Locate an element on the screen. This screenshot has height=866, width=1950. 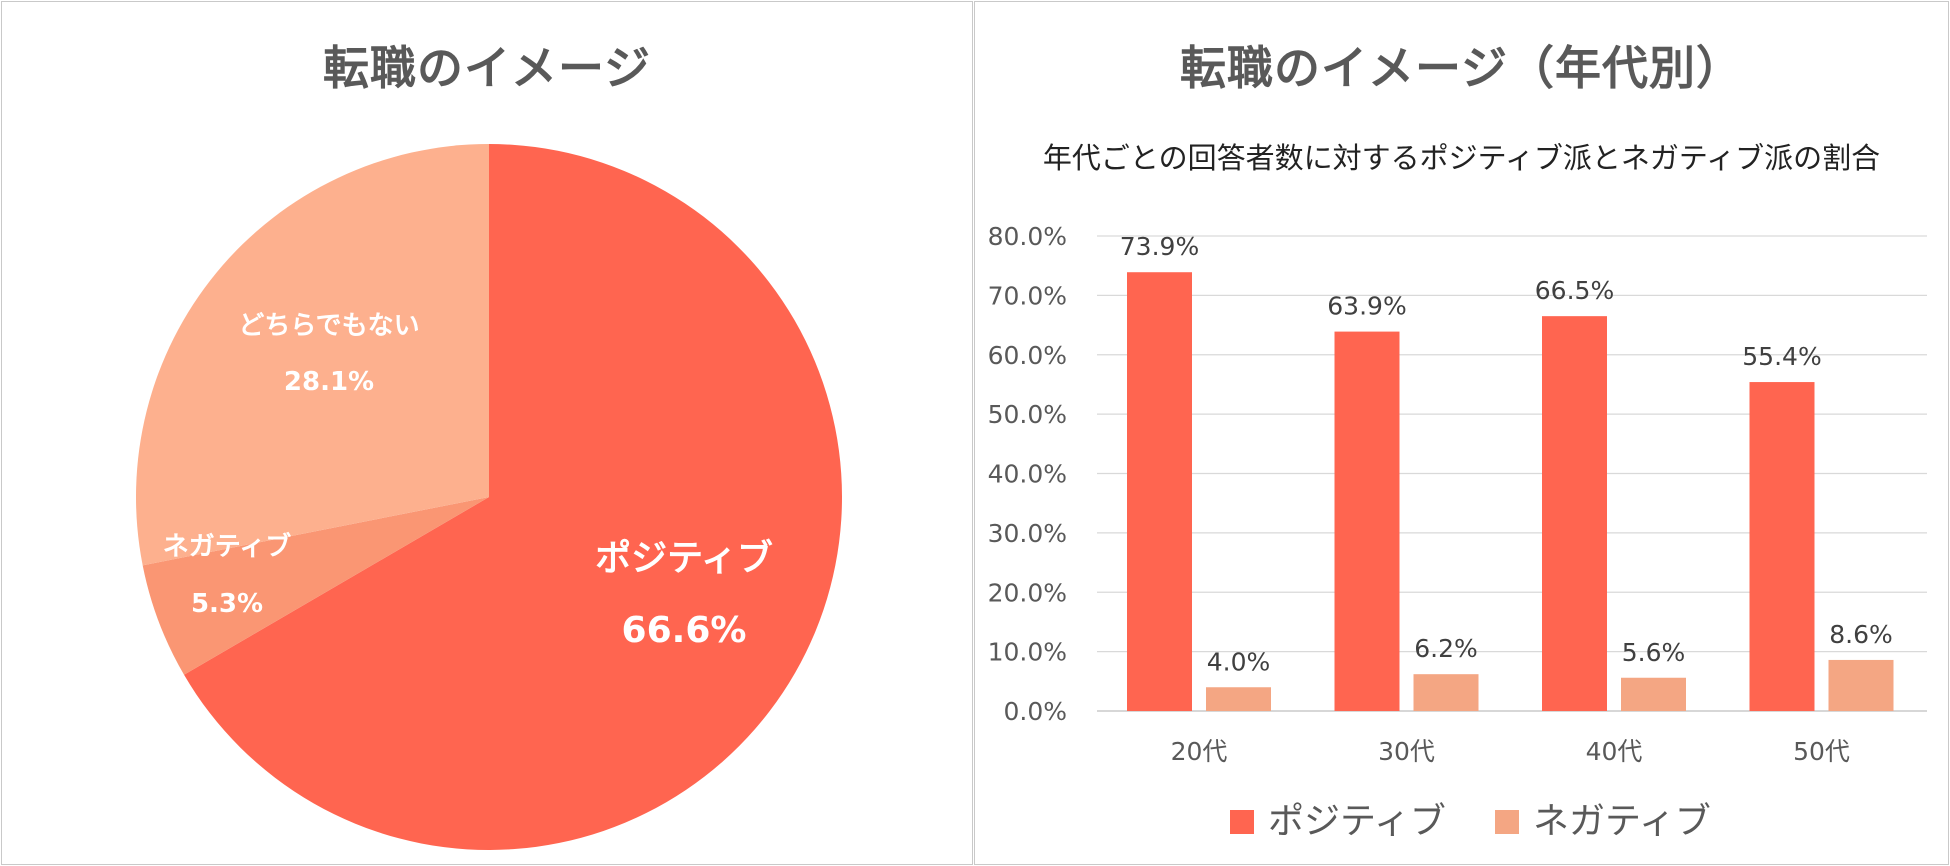
bar-chart-subtitle: 年代ごとの回答者数に対するポジティブ派とネガティブ派の割合 is located at coordinates (1461, 158).